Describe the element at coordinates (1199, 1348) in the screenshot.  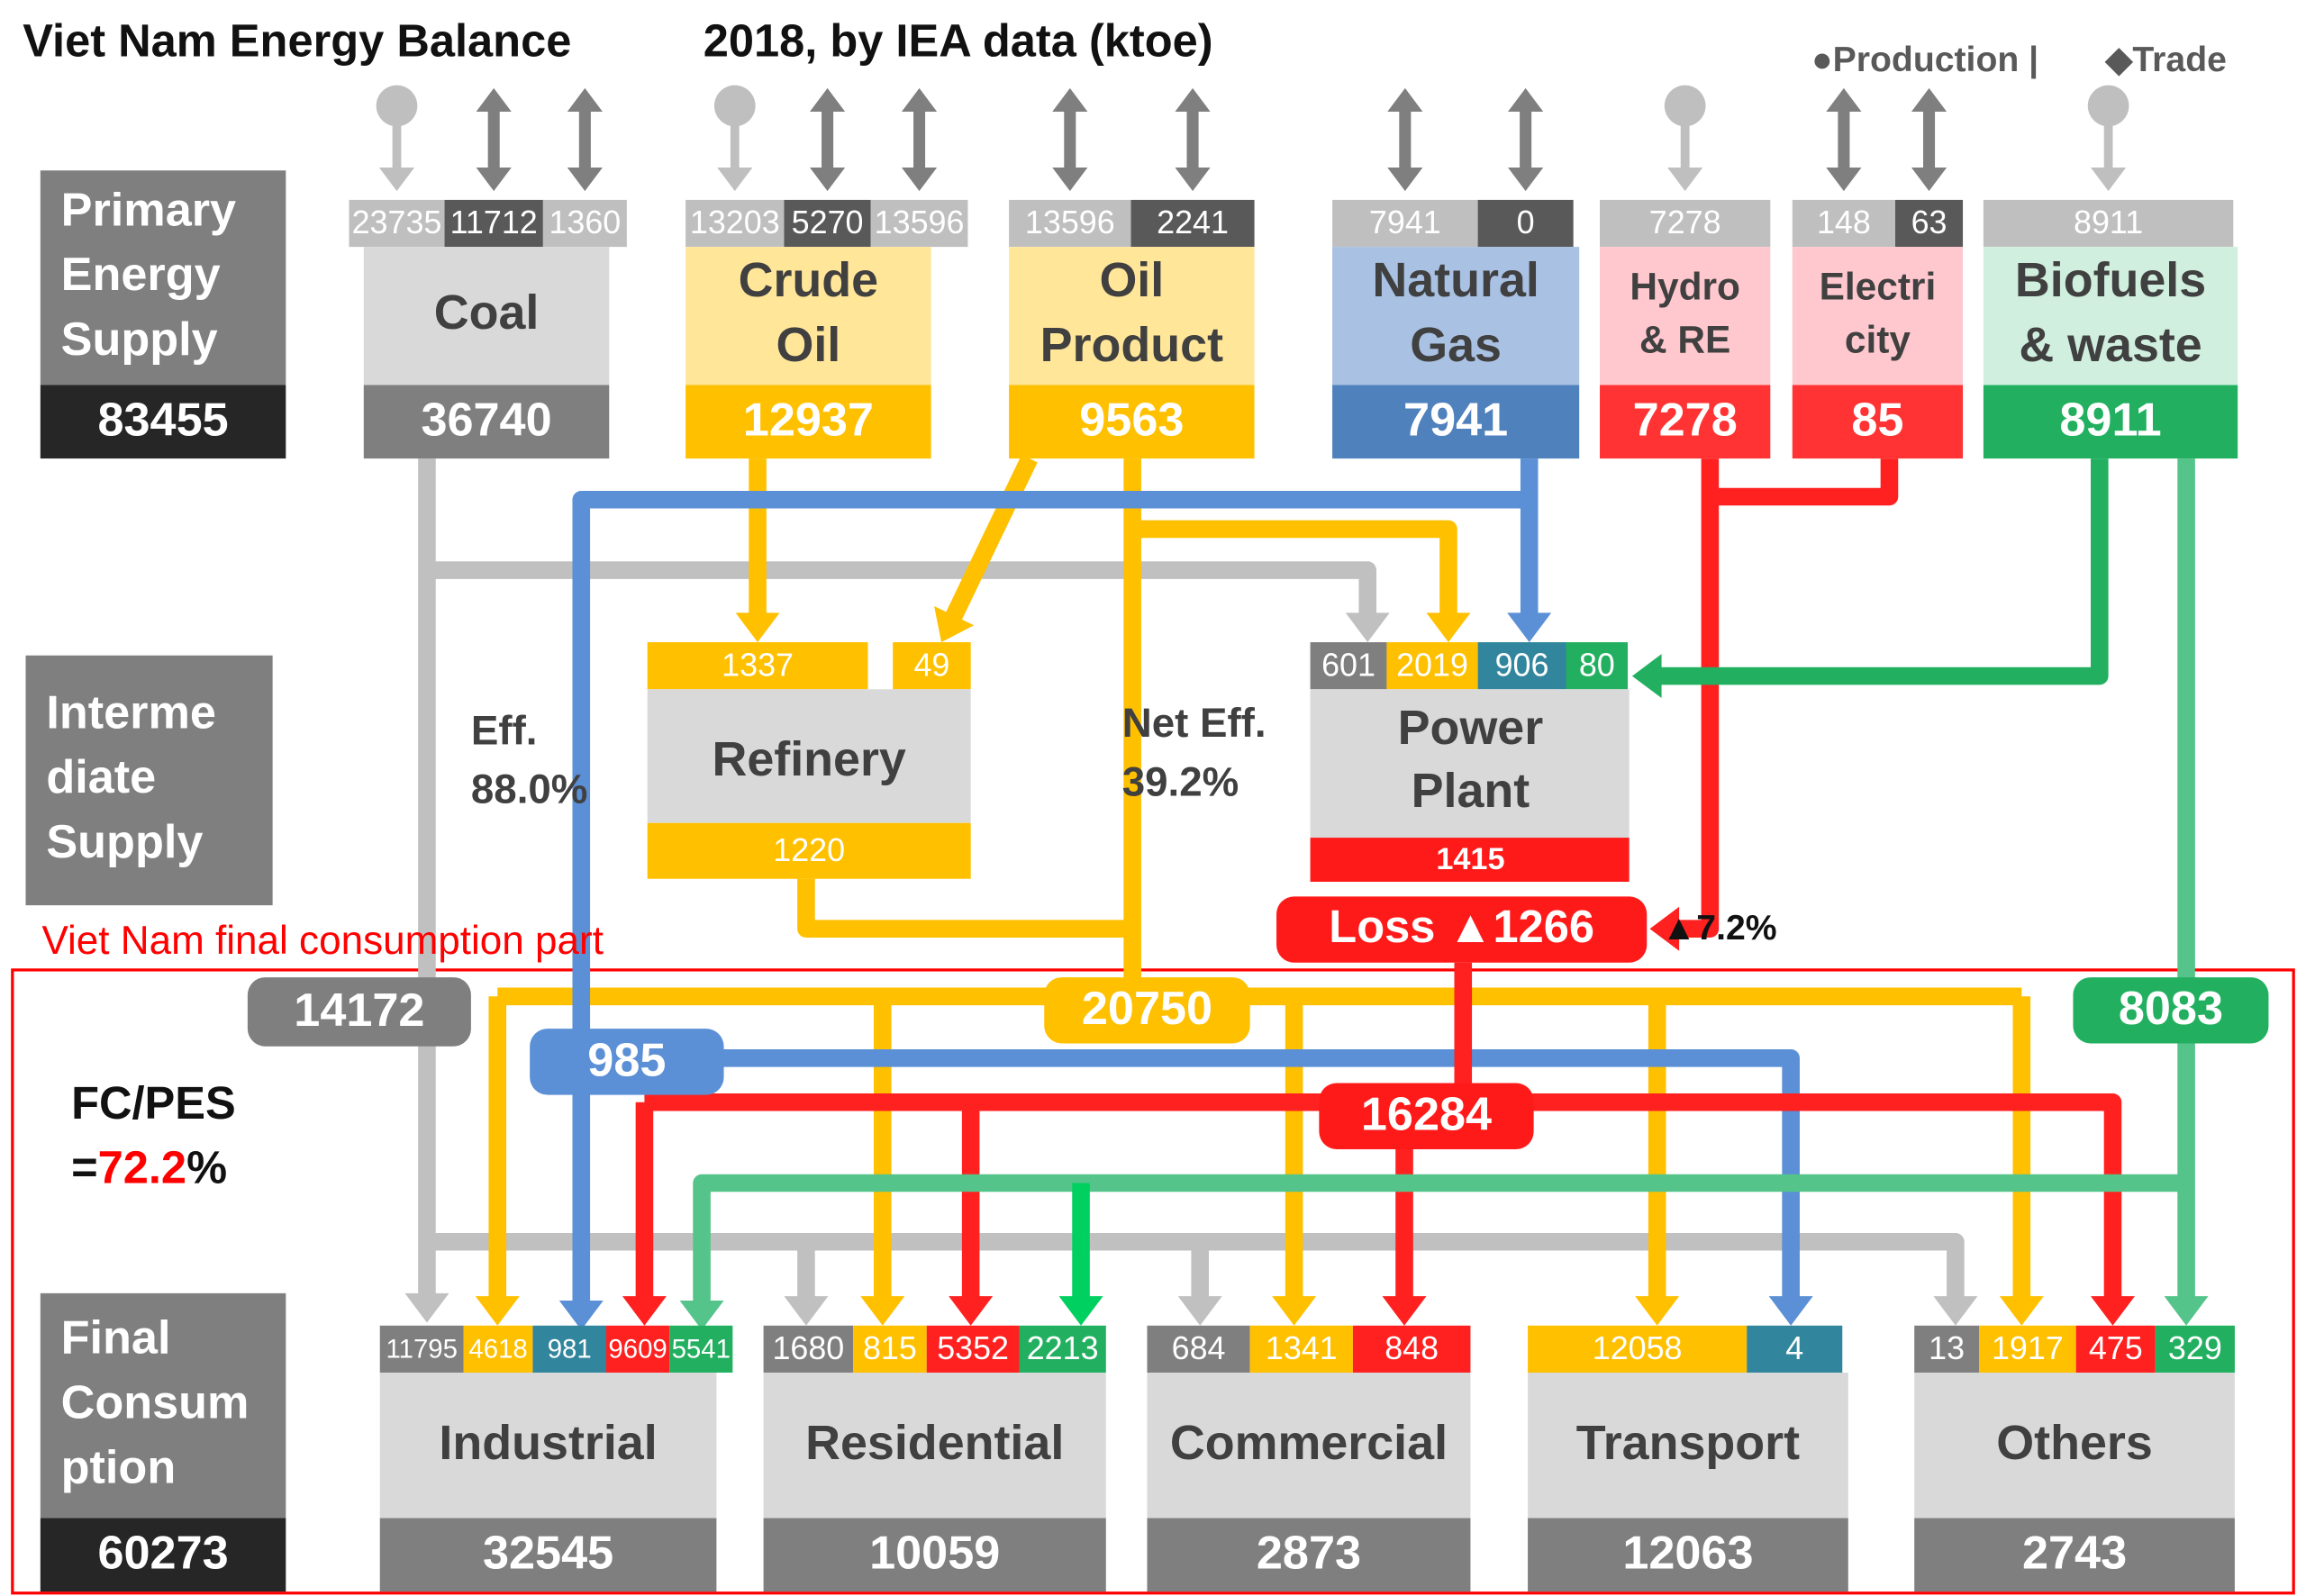
I see `input-value: 684` at that location.